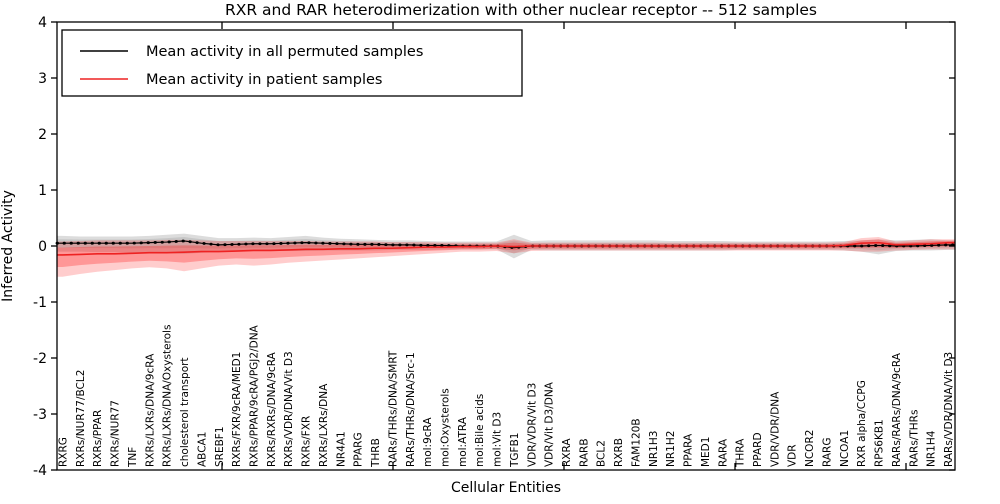 The width and height of the screenshot is (1000, 504). I want to click on series-lines, so click(506, 247).